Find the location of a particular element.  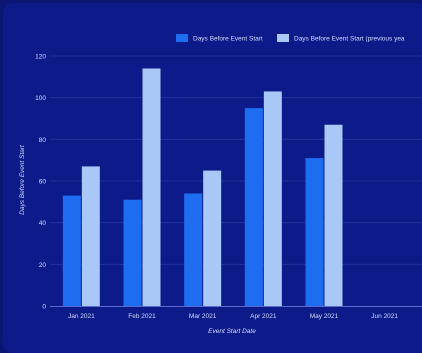

y-axis-title: Days Before Event Start is located at coordinates (22, 179).